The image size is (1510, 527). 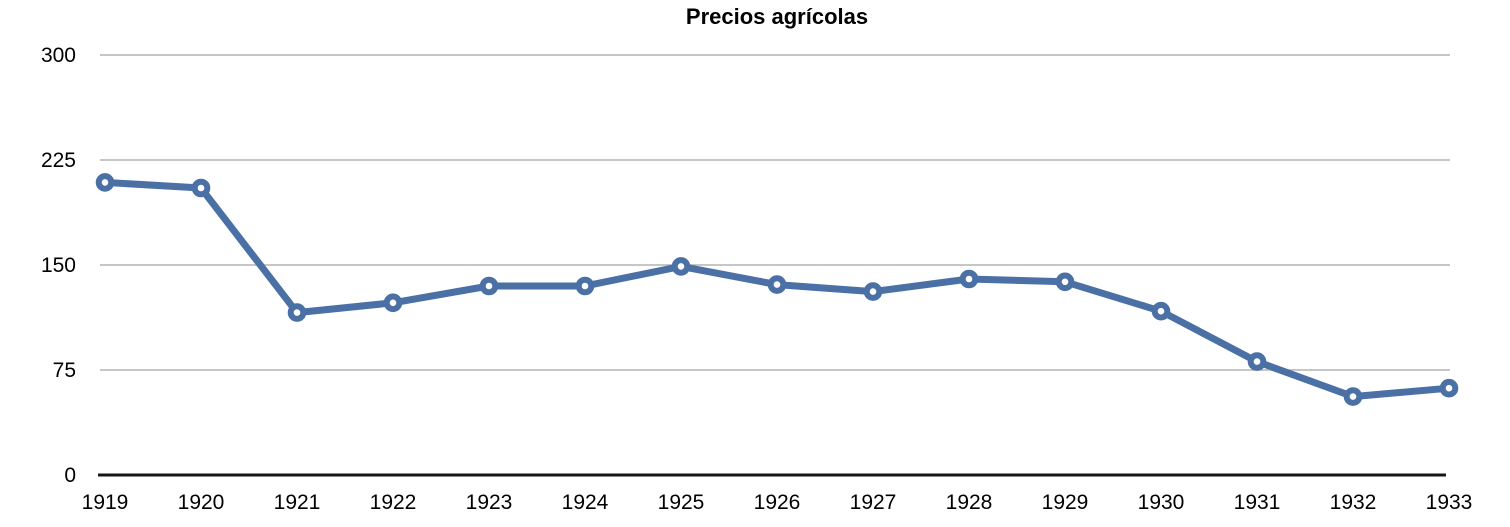 What do you see at coordinates (777, 16) in the screenshot?
I see `chart-title: Precios agrícolas` at bounding box center [777, 16].